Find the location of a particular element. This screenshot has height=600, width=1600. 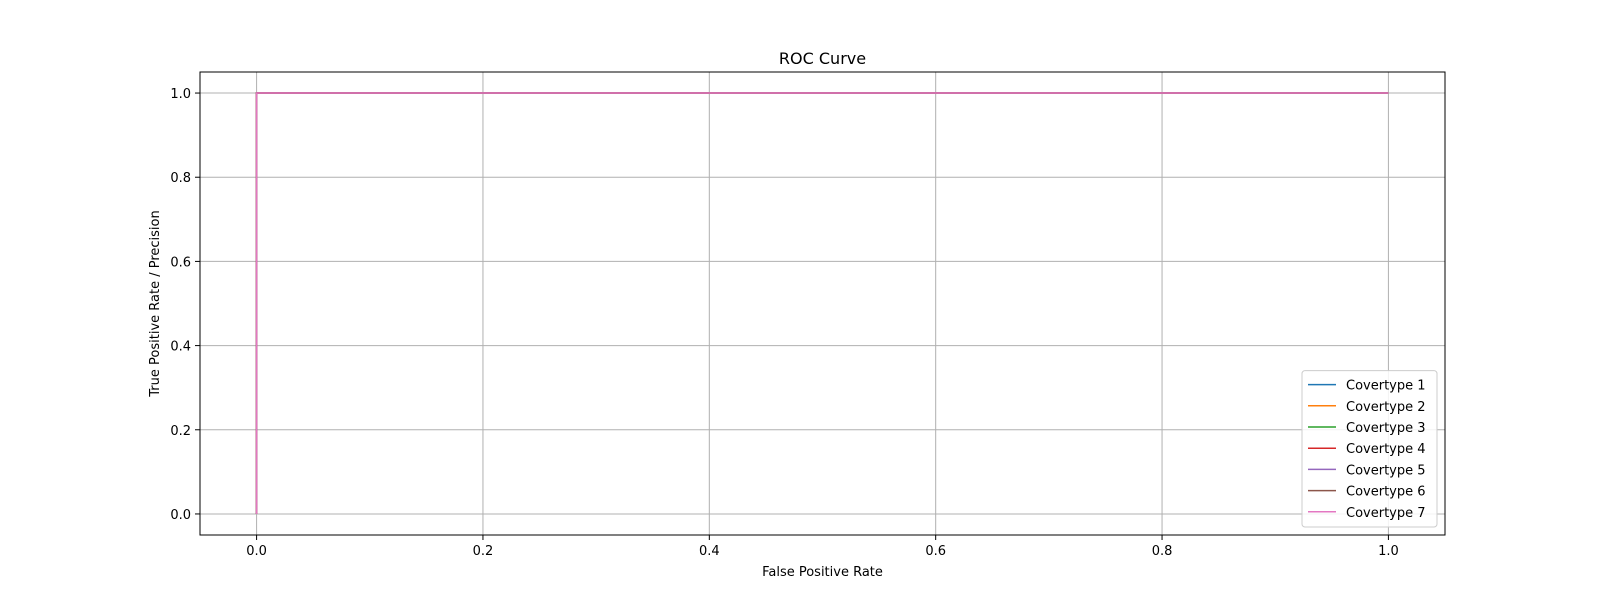

x-tick-label: 0.4 is located at coordinates (709, 551).